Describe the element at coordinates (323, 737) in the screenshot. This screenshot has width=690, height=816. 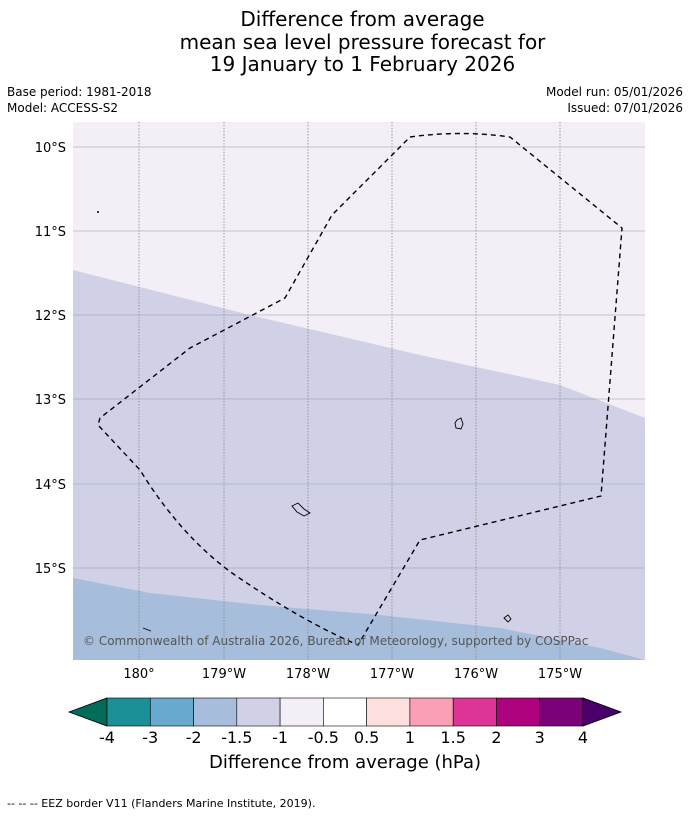
I see `colorbar-tick-label: -0.5` at that location.